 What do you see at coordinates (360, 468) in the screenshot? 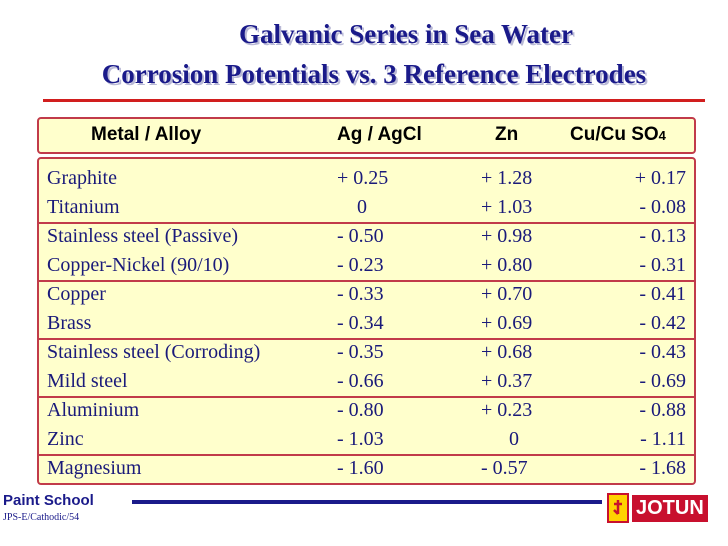
I see `value-ag-agcl: - 1.60` at bounding box center [360, 468].